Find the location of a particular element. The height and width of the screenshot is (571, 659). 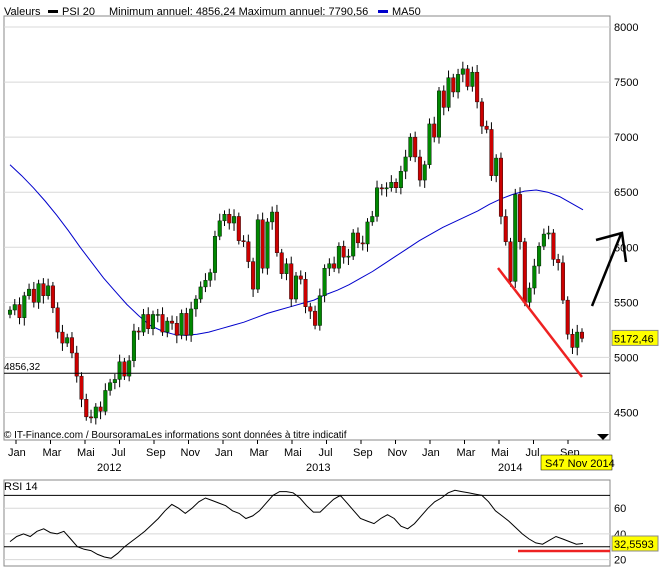

price-y-tick-label: 6000 is located at coordinates (626, 248).